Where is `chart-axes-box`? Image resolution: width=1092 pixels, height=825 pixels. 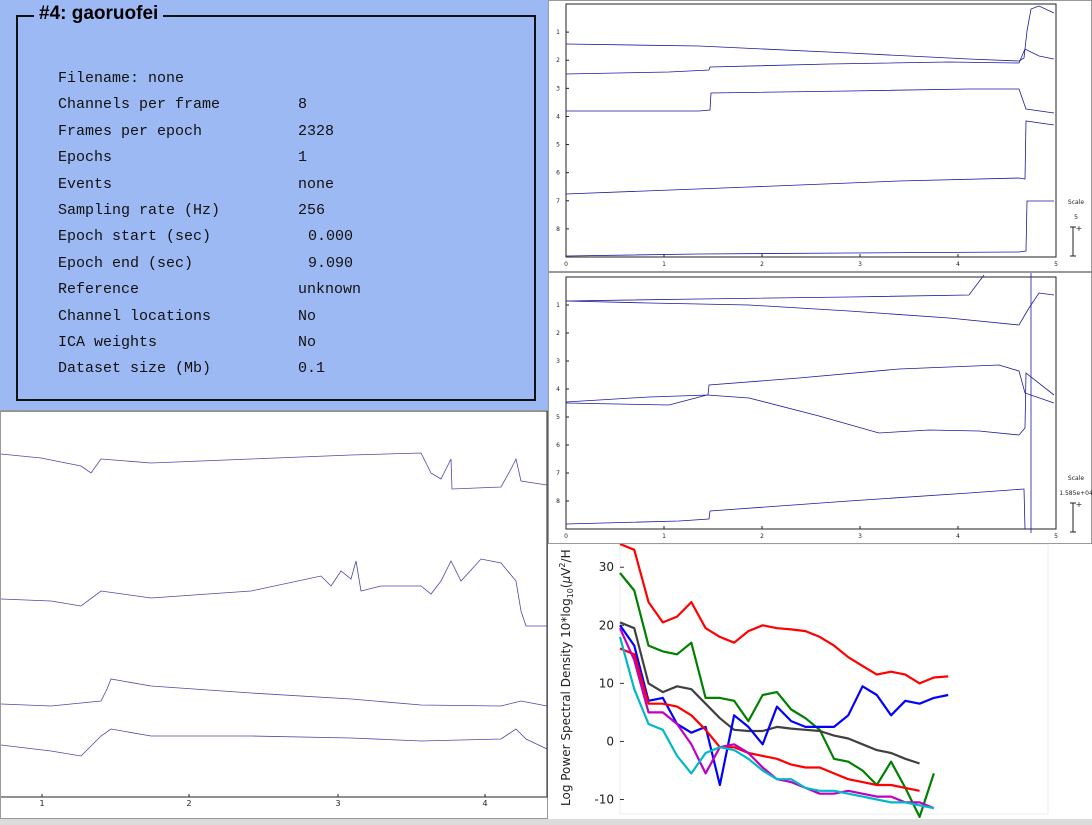
chart-axes-box is located at coordinates (834, 679).